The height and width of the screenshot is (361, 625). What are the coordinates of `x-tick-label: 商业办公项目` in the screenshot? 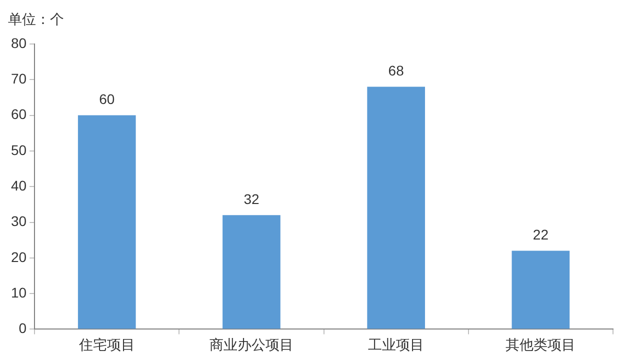 It's located at (251, 344).